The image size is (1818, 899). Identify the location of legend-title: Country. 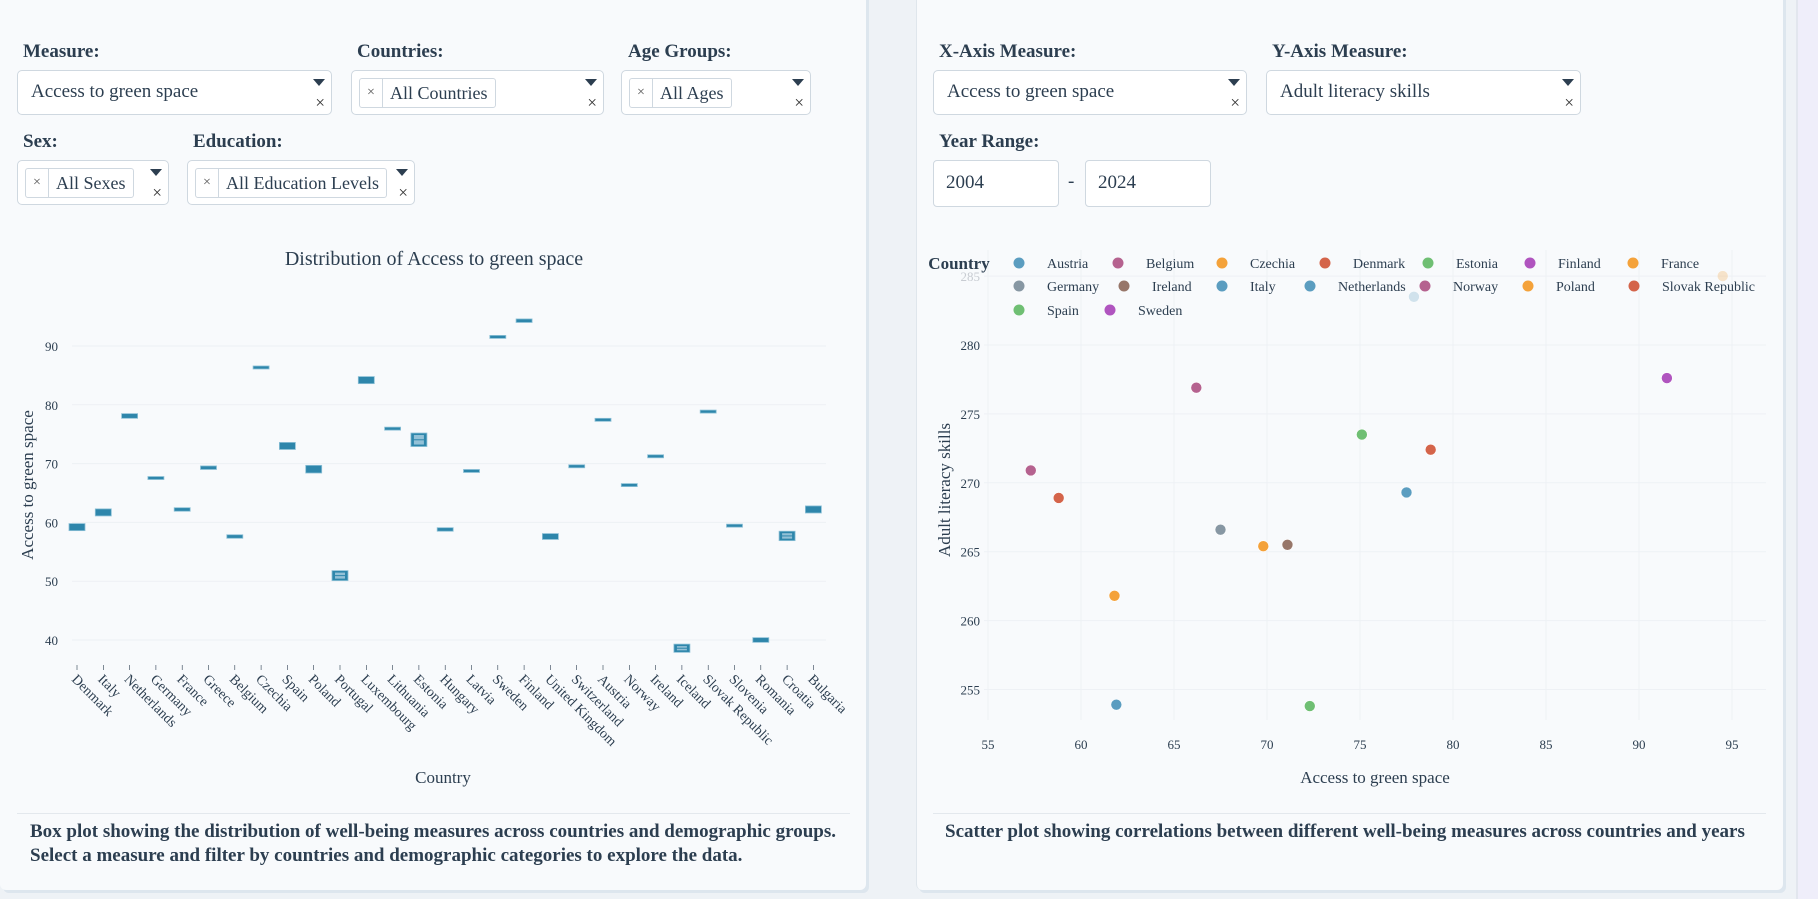
(959, 263).